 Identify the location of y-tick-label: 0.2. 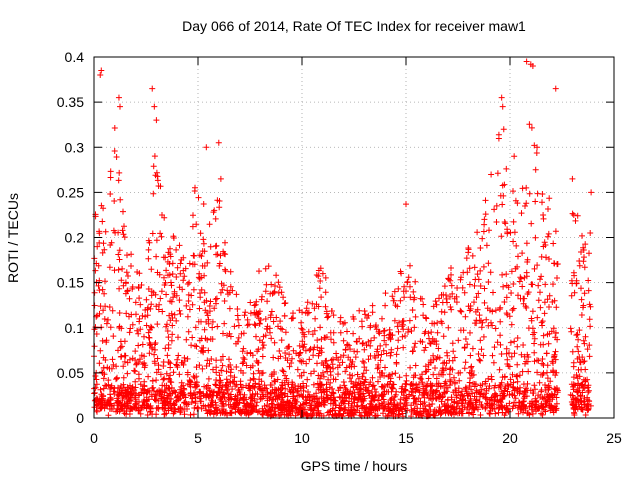
(75, 238).